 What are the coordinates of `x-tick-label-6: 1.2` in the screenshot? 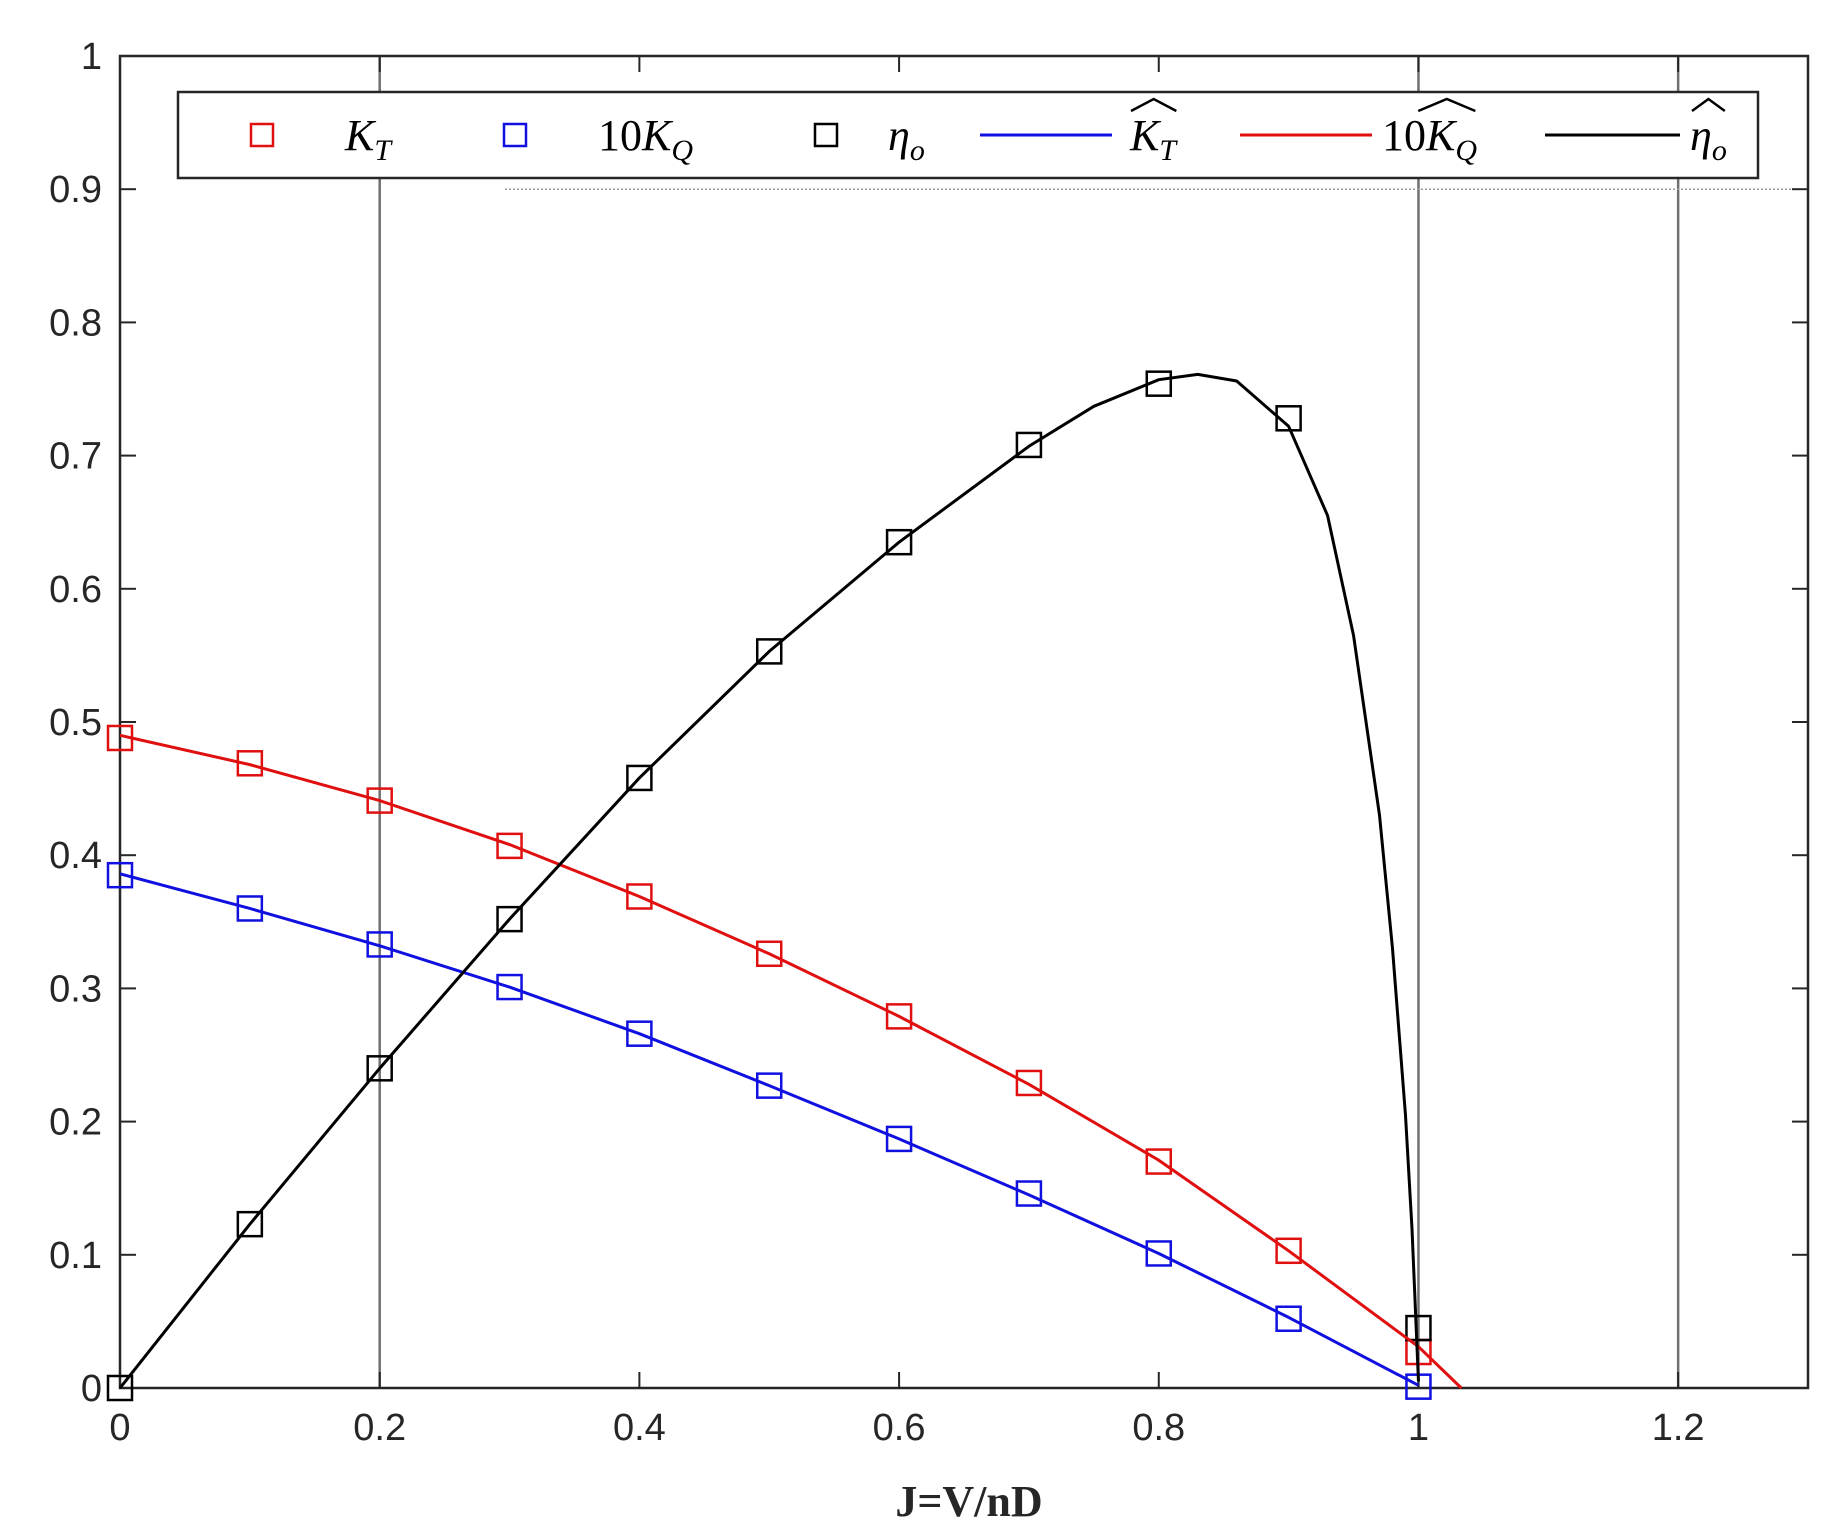 It's located at (1678, 1428).